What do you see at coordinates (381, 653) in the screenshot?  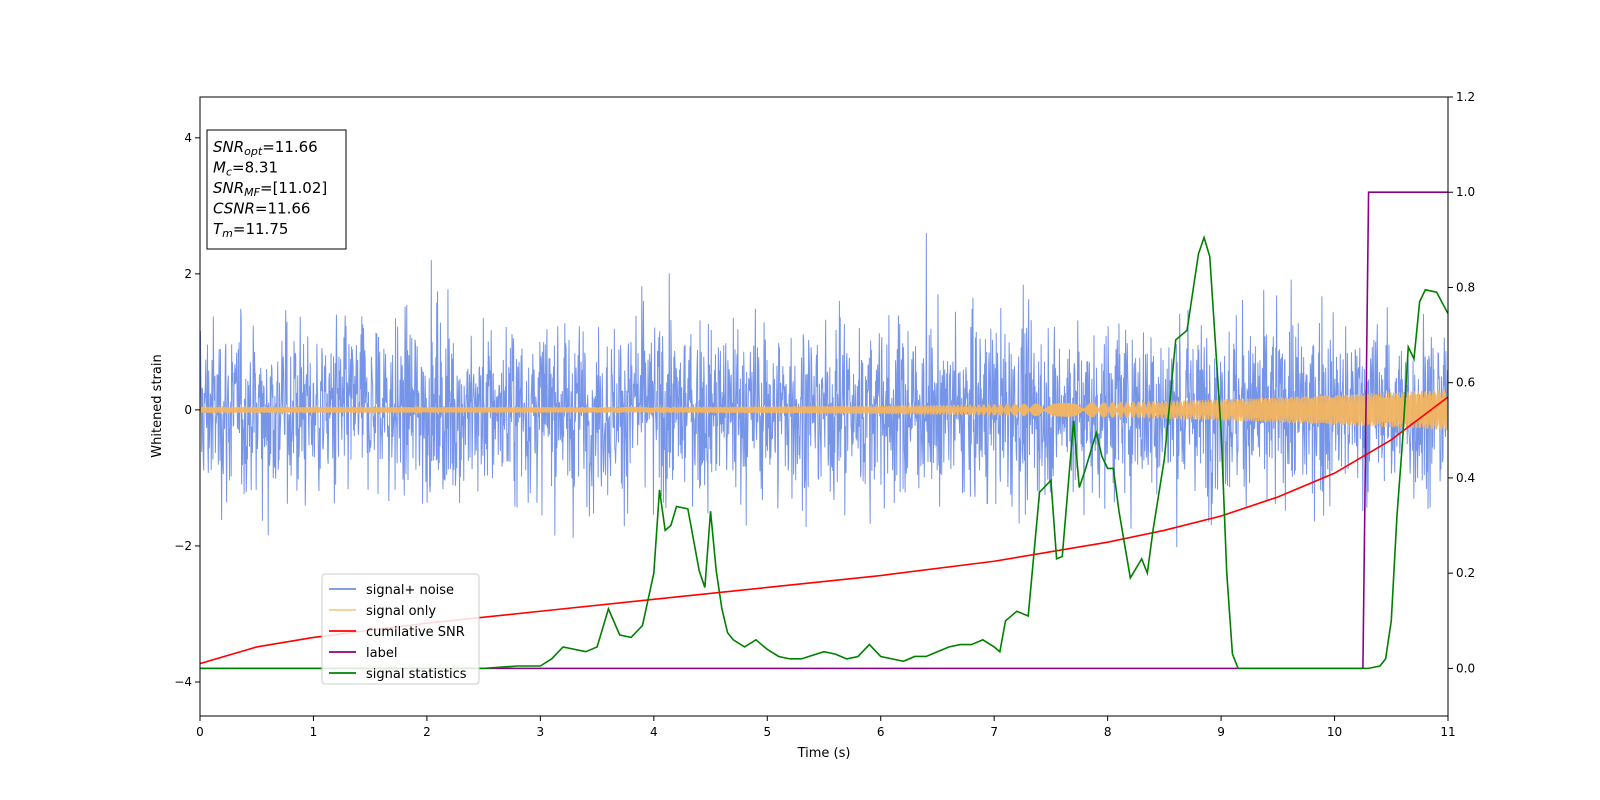 I see `legend-label: label` at bounding box center [381, 653].